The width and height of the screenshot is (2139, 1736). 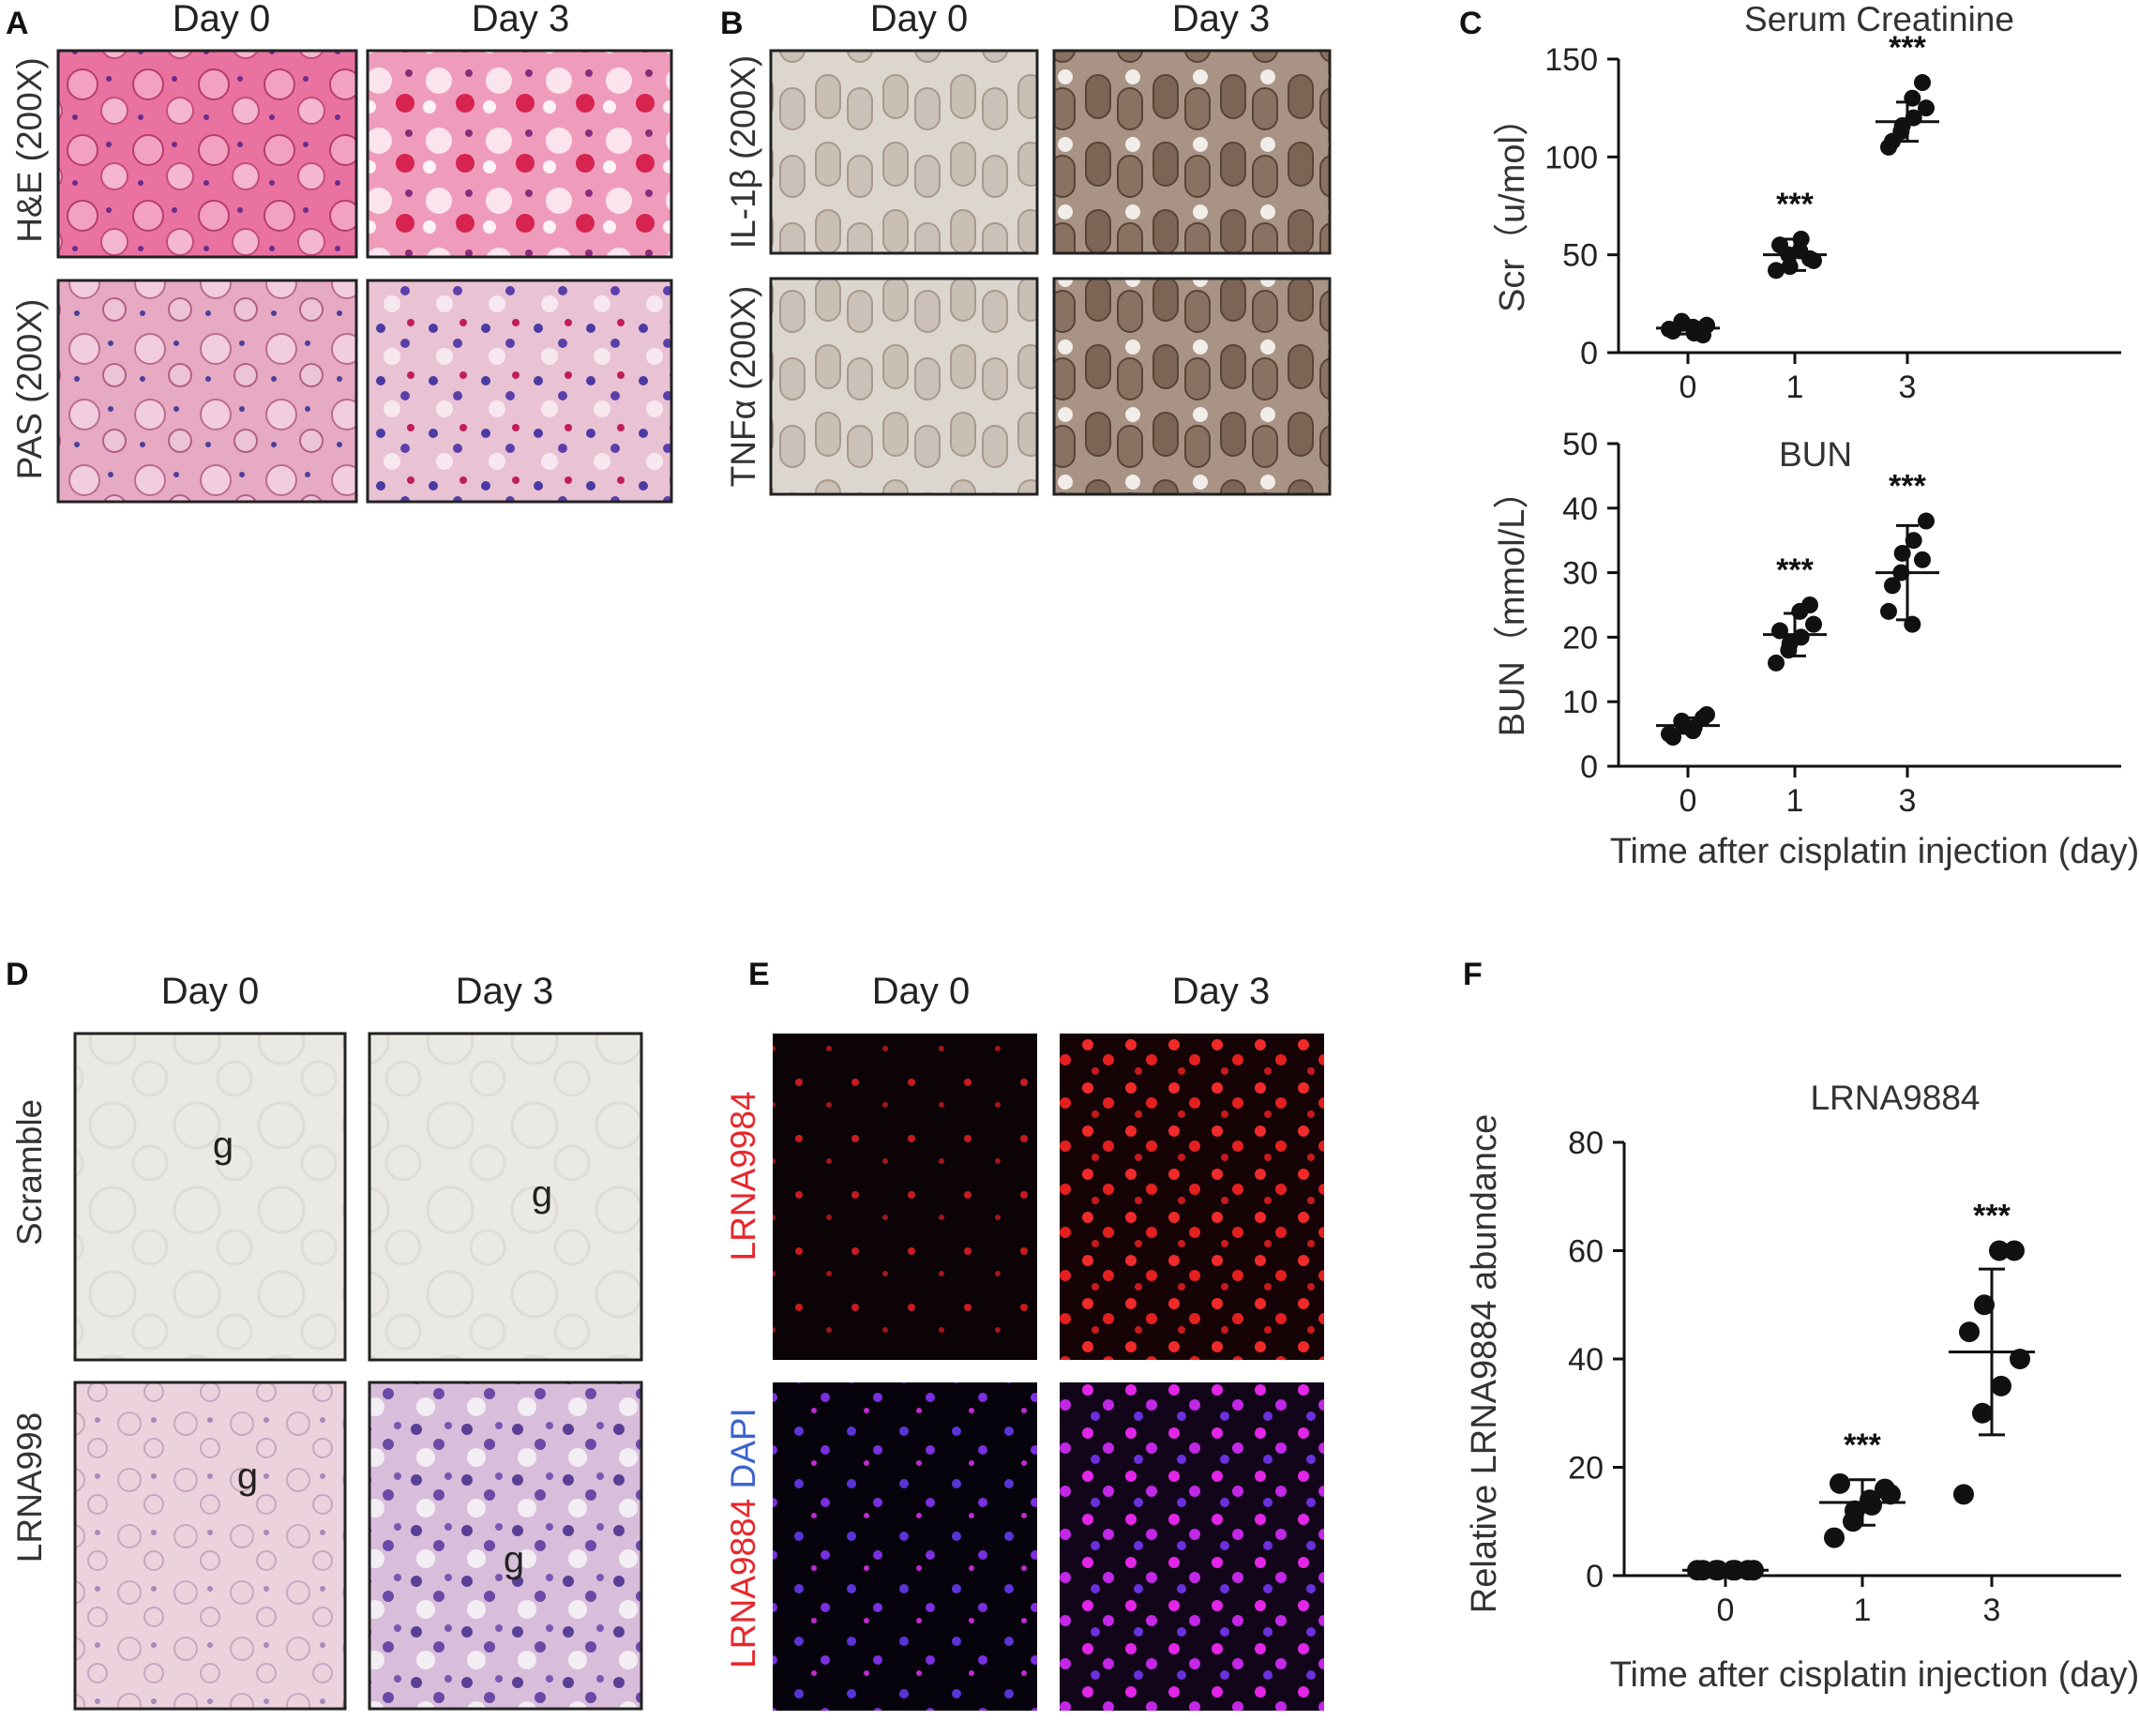 I want to click on il1b-day3-micrograph, so click(x=1192, y=152).